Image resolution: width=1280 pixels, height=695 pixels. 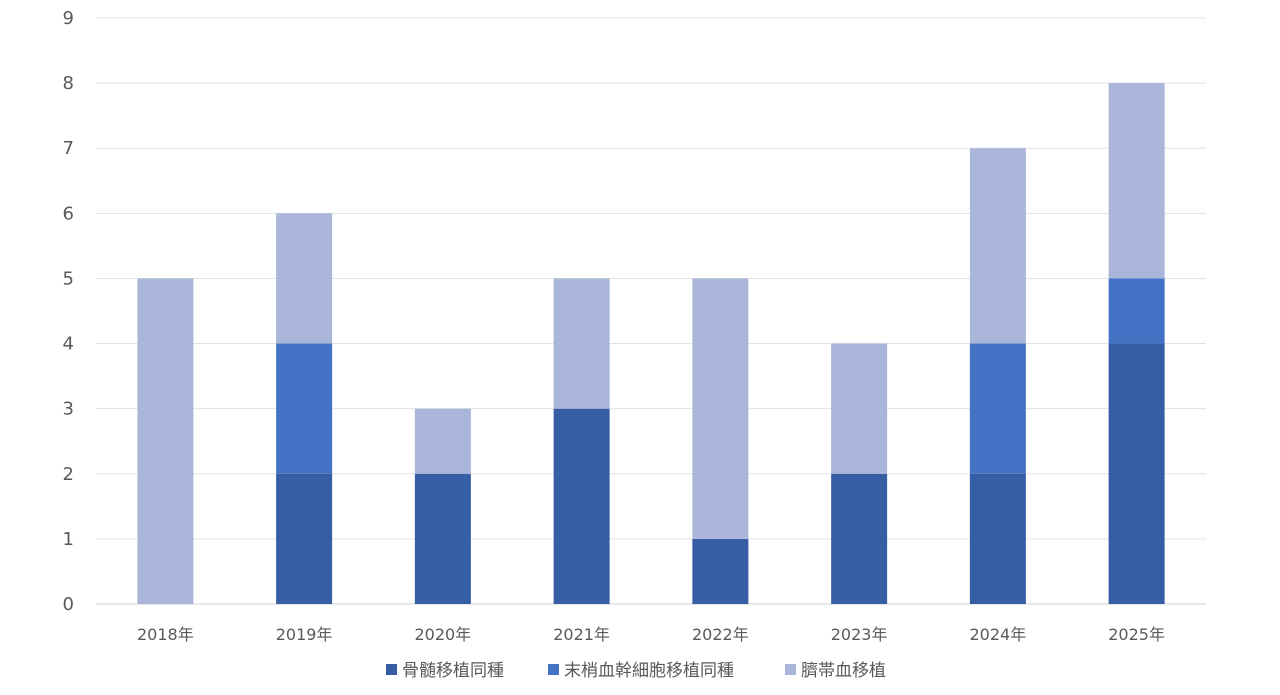 What do you see at coordinates (304, 278) in the screenshot?
I see `bar-segment-series-2-2019年` at bounding box center [304, 278].